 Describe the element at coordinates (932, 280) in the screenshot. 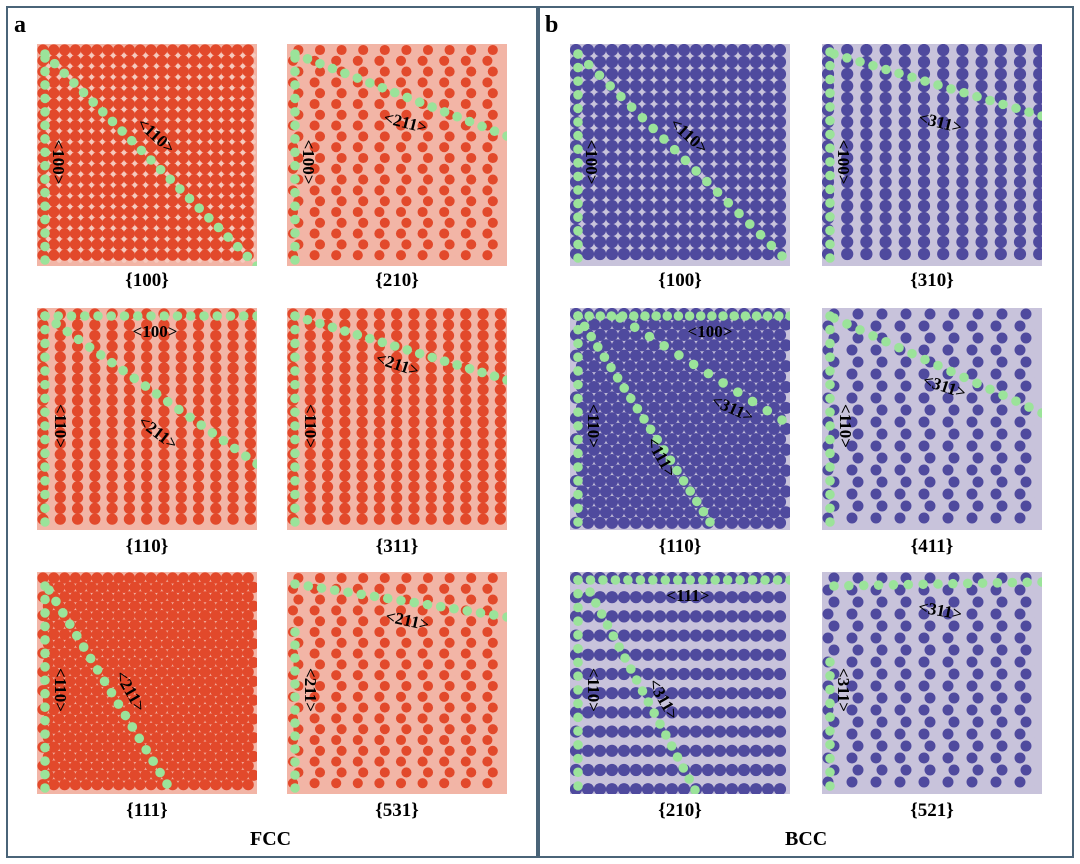

I see `caption-bcc-310: {310}` at that location.